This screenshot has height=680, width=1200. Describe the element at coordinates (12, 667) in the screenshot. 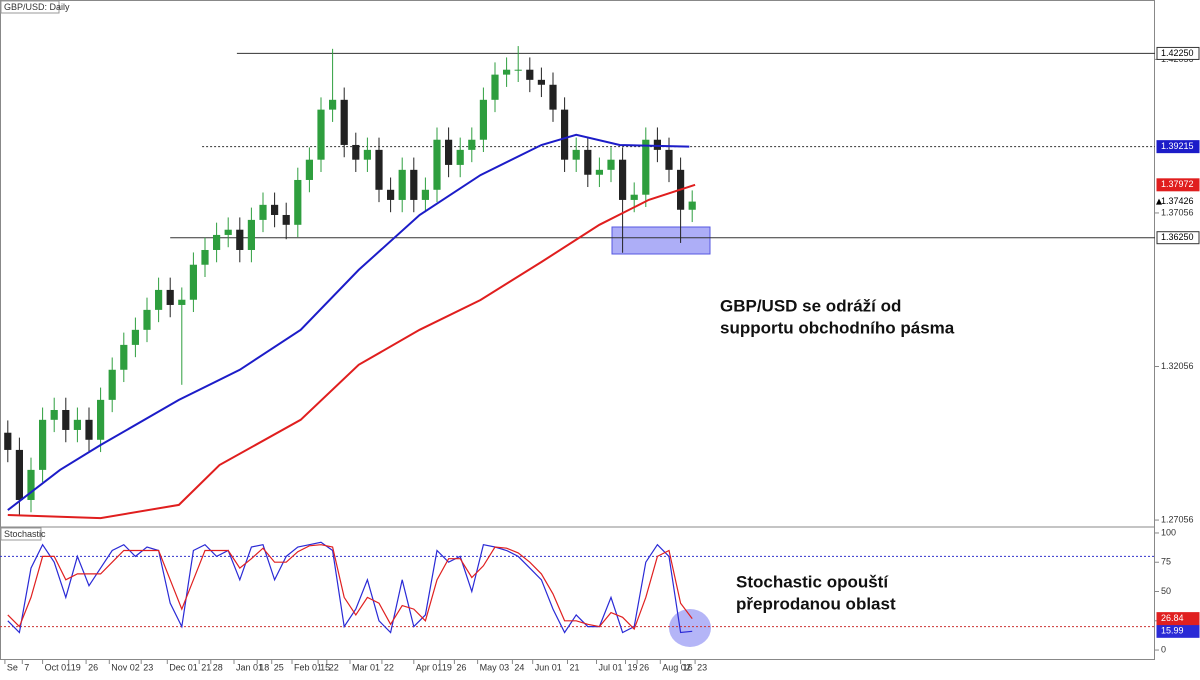

I see `x-tick-label: Se` at that location.